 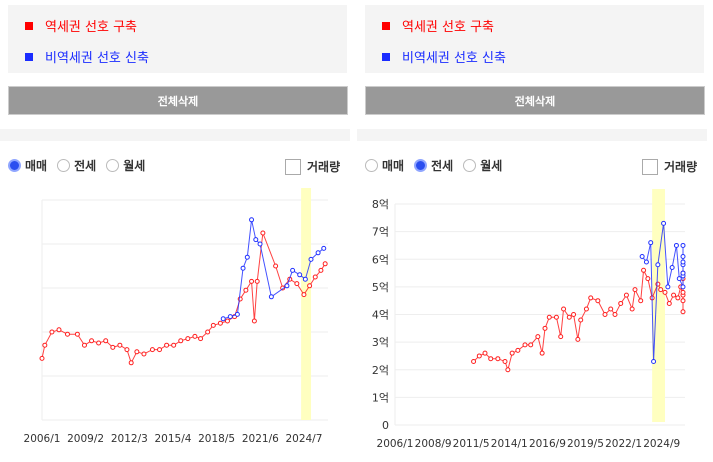 What do you see at coordinates (216, 439) in the screenshot?
I see `x-tick-label: 2018/5` at bounding box center [216, 439].